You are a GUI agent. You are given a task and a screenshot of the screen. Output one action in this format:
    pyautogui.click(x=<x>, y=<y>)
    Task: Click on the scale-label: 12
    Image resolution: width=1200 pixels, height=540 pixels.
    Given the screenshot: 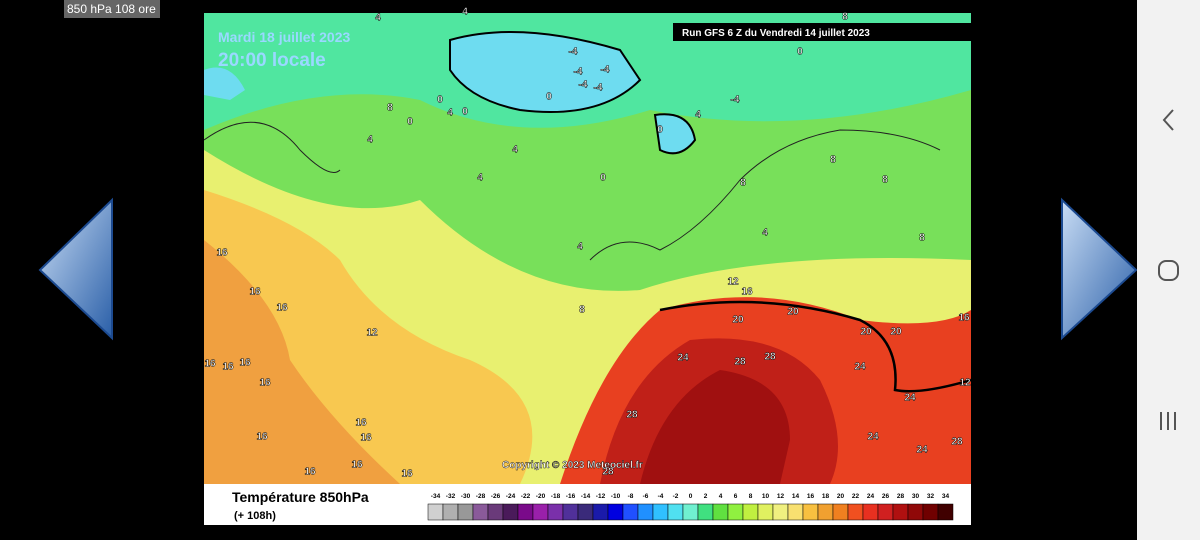 What is the action you would take?
    pyautogui.click(x=781, y=496)
    